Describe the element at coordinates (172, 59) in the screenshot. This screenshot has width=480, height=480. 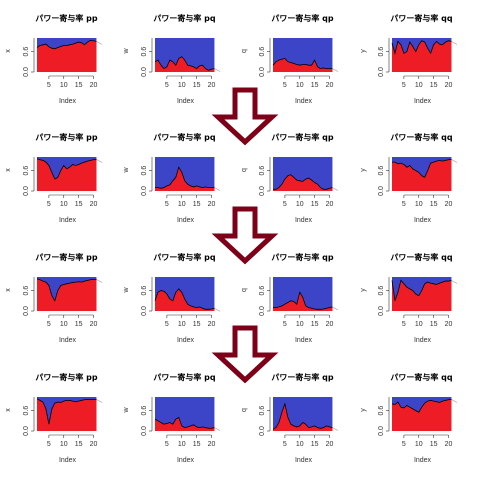
I see `panel-r1-c2: パワー寄与率 pq 5 10 15 20 0.0 0.6 Index w` at that location.